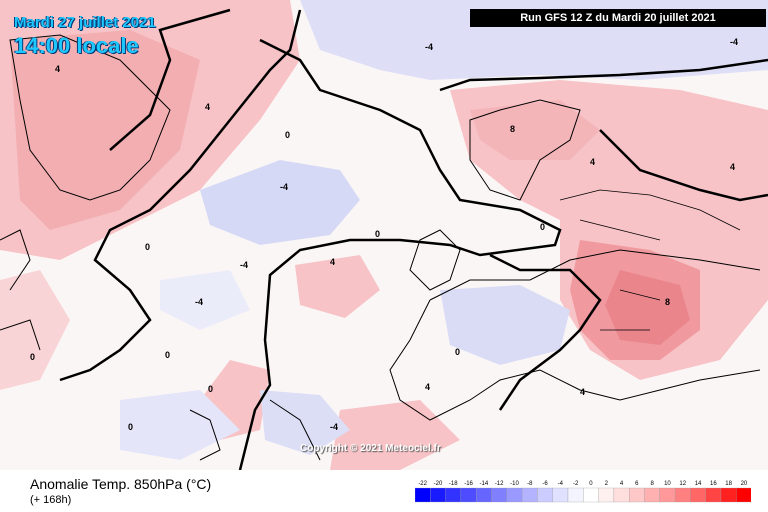 This screenshot has height=512, width=768. What do you see at coordinates (652, 484) in the screenshot?
I see `legend-tick-label: 8` at bounding box center [652, 484].